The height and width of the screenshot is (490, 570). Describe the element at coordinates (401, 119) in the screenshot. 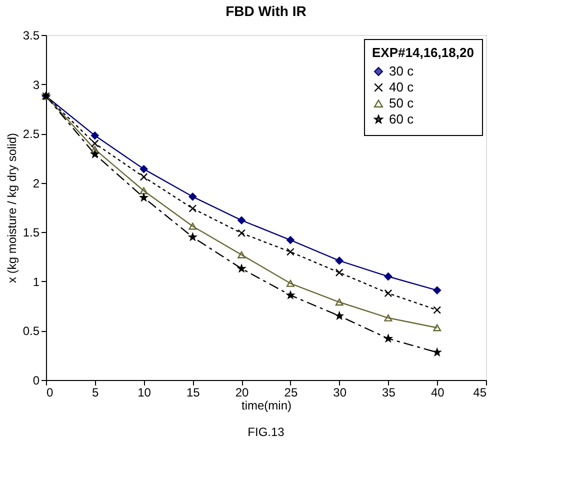

I see `legend-label: 60 c` at that location.